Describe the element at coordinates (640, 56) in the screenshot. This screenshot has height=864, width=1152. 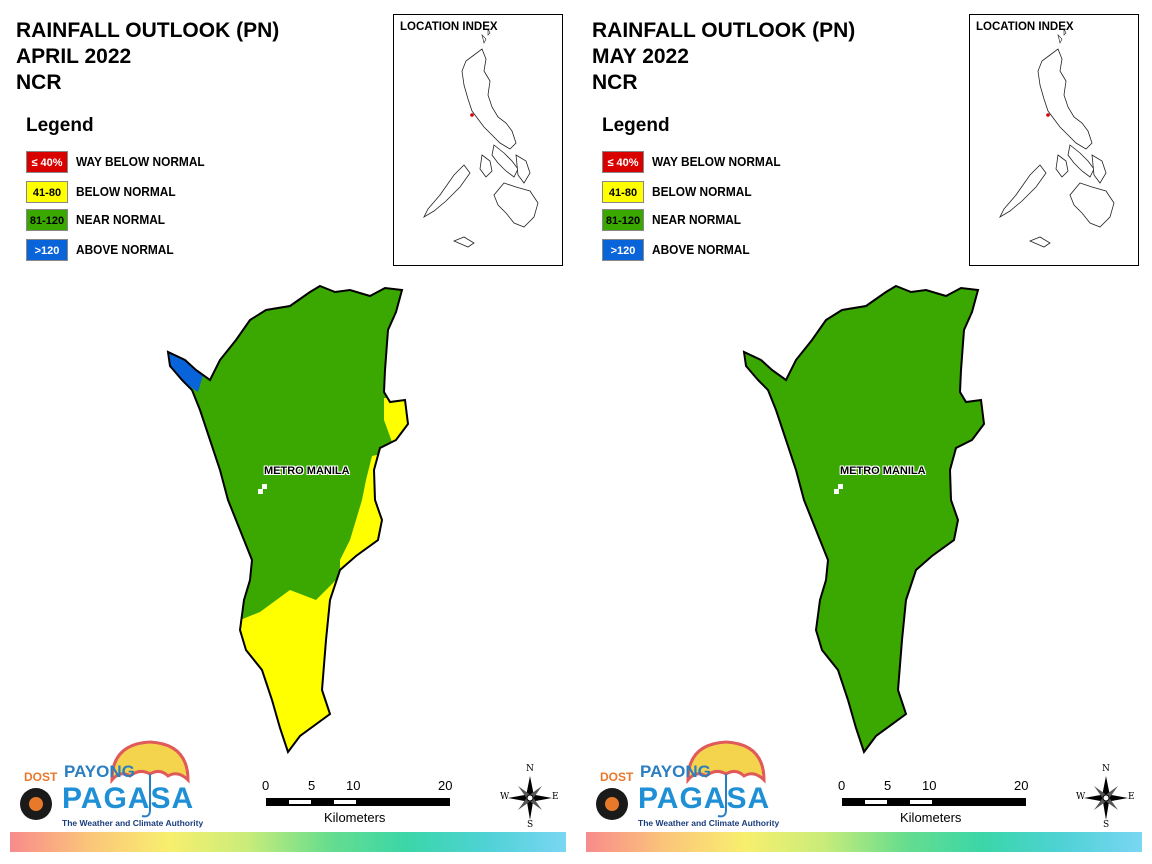
I see `title-line-2: MAY 2022` at that location.